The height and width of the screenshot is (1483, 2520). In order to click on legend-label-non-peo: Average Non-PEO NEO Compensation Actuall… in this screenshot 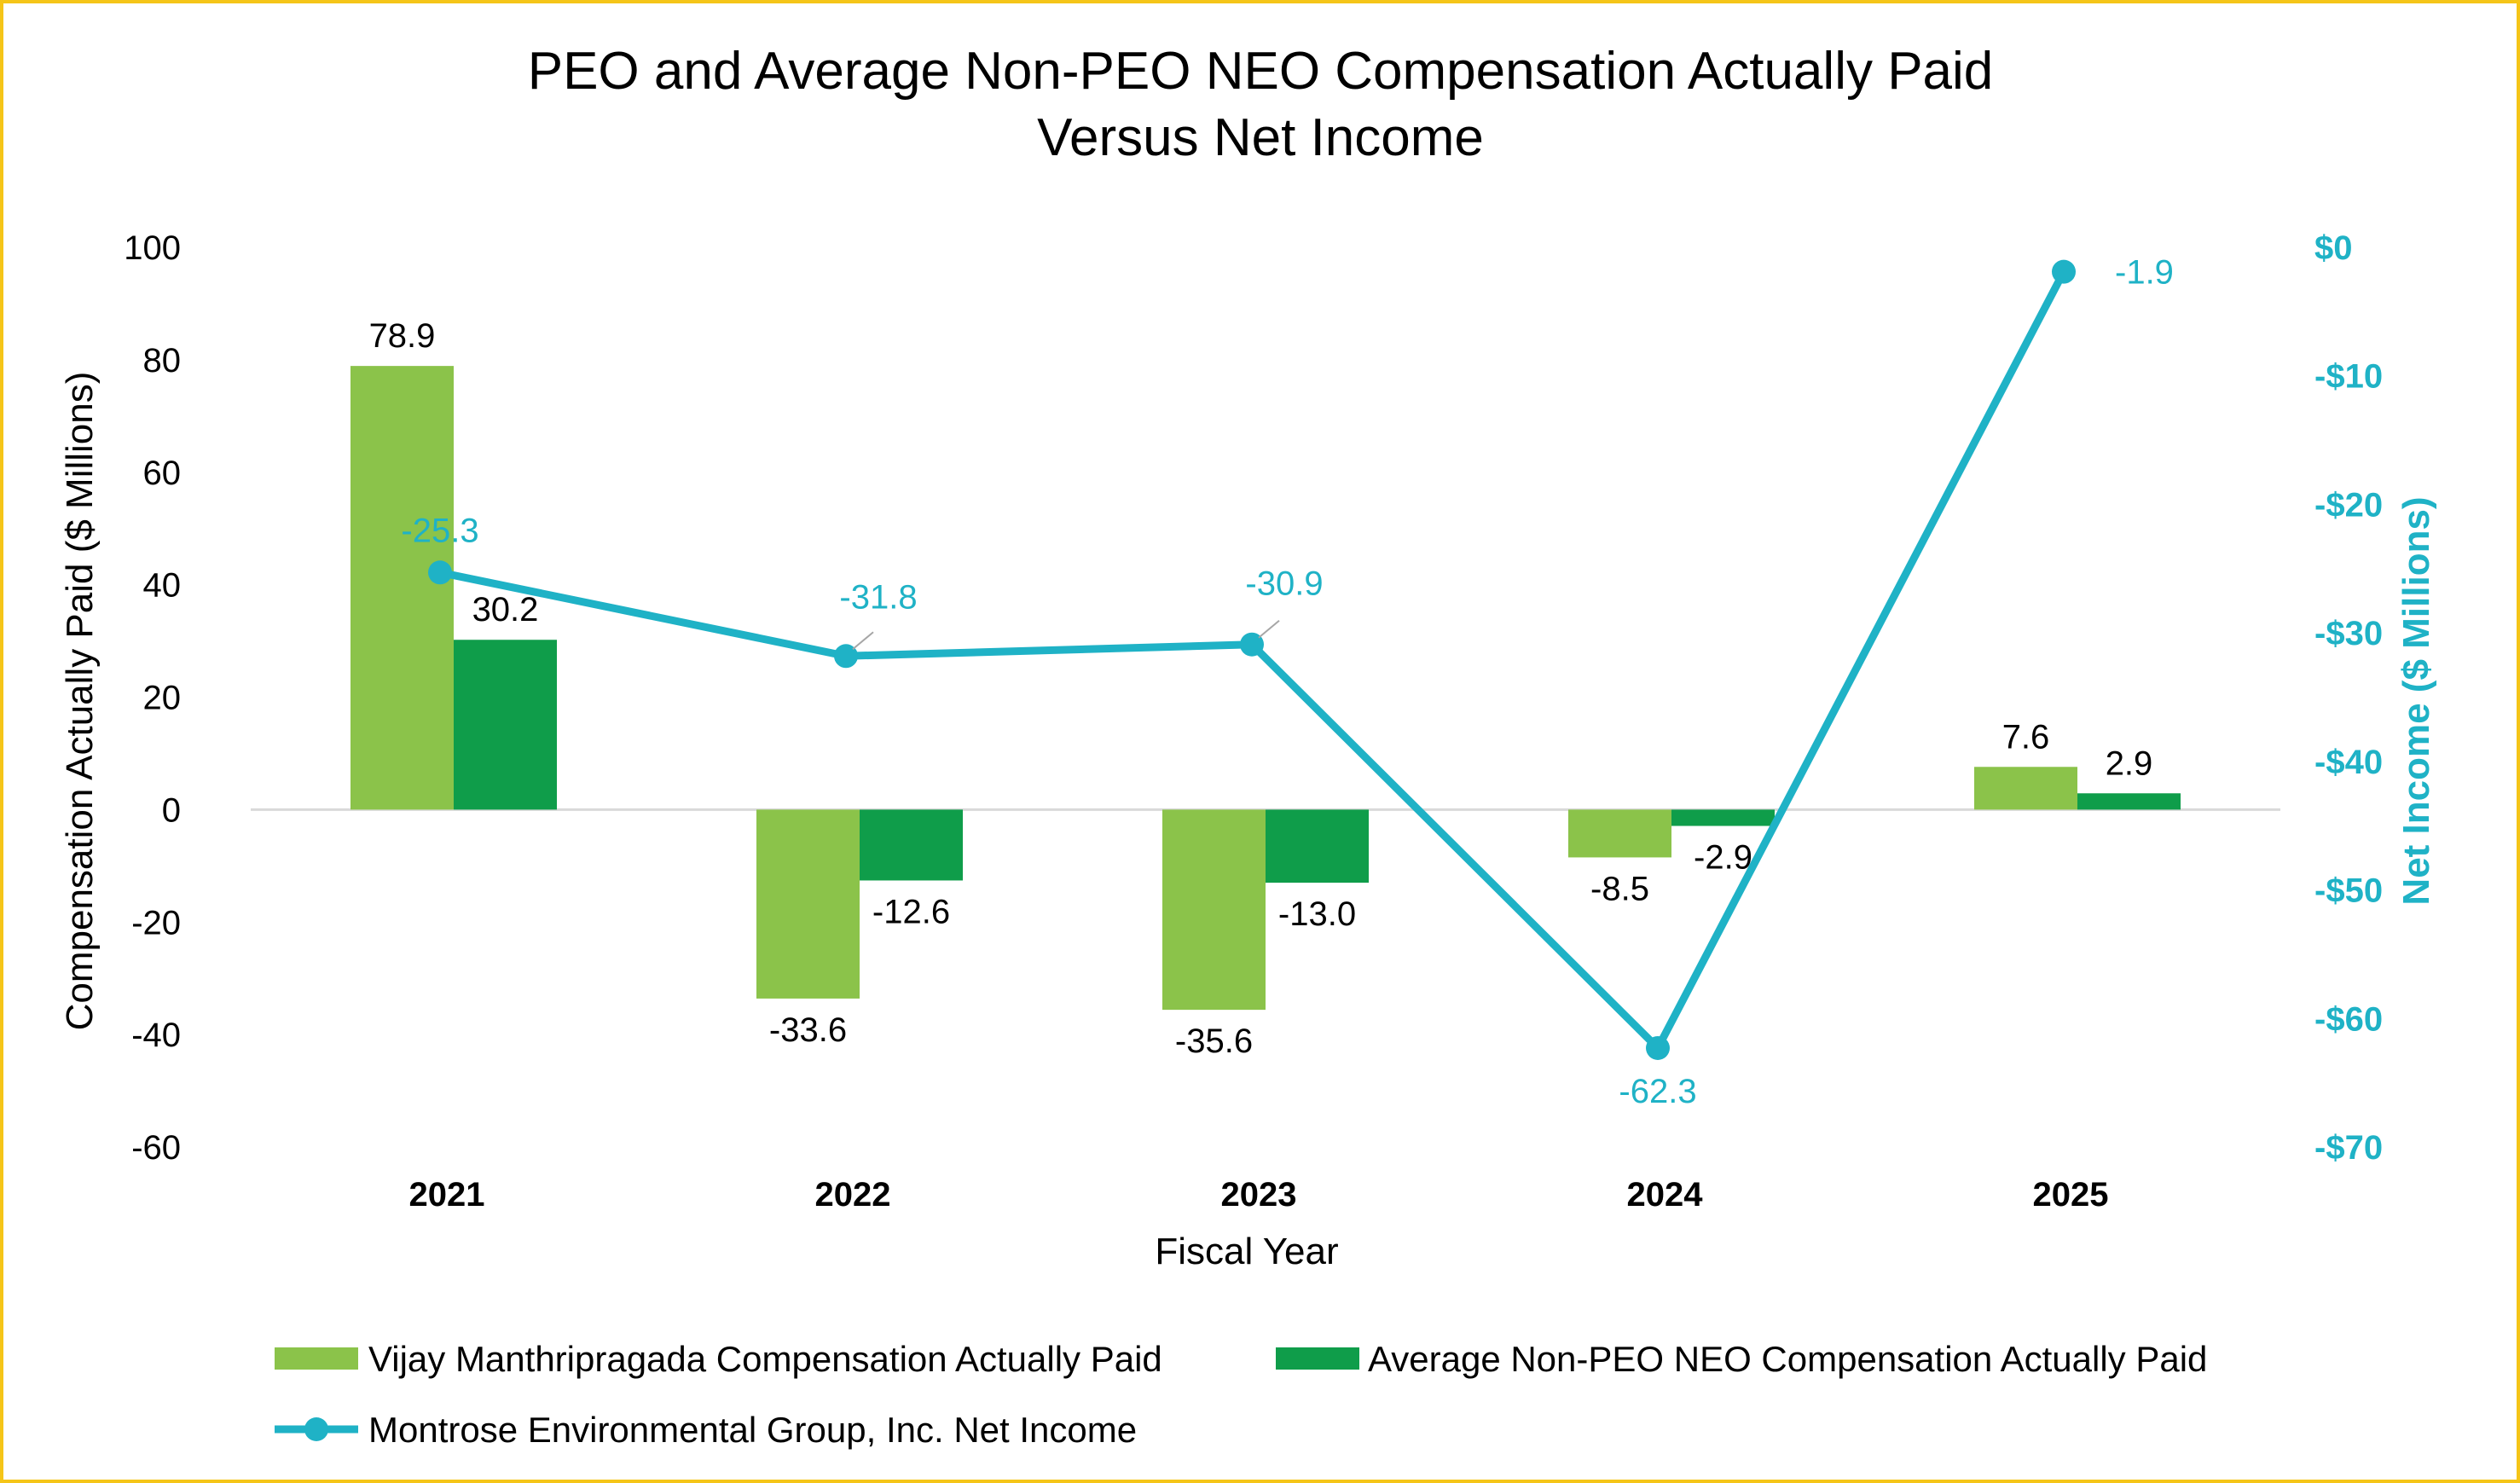, I will do `click(1787, 1359)`.